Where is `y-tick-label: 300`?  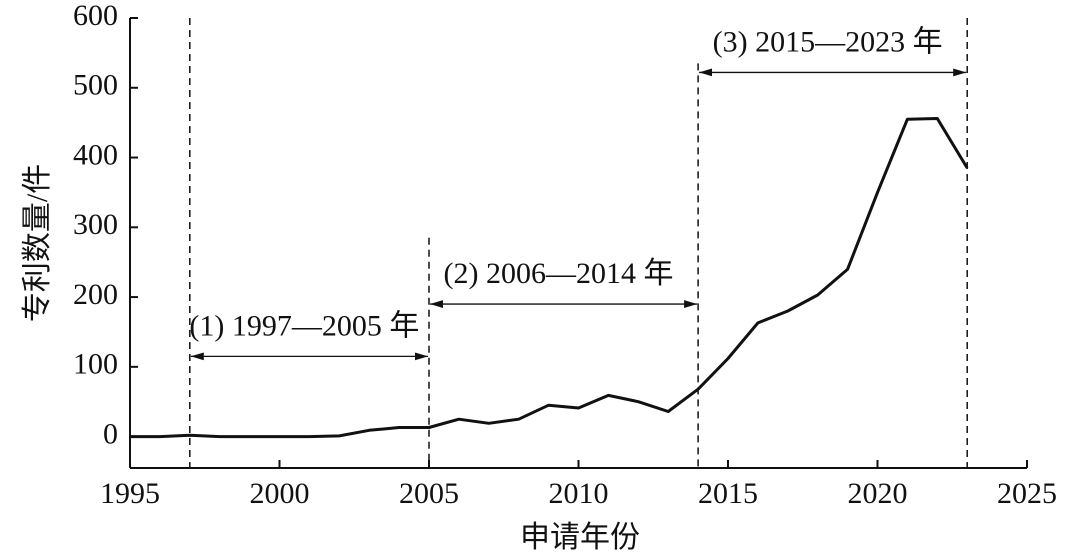
y-tick-label: 300 is located at coordinates (95, 224).